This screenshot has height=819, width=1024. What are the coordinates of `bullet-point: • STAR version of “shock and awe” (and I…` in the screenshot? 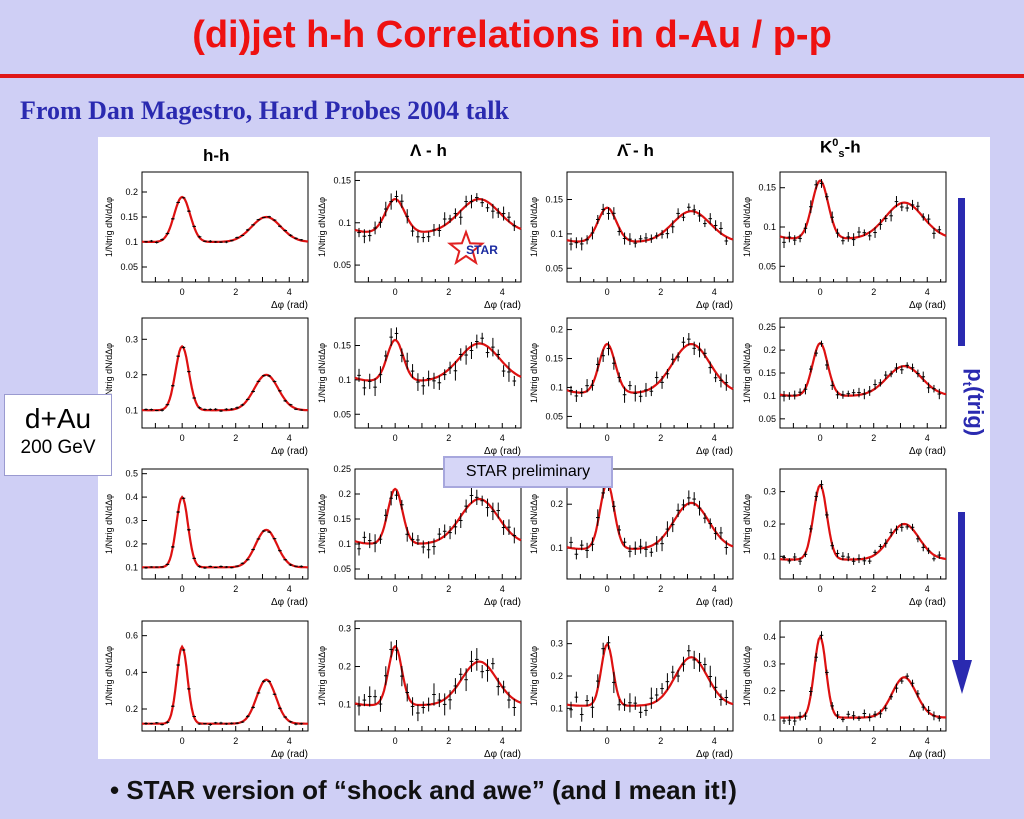 It's located at (423, 790).